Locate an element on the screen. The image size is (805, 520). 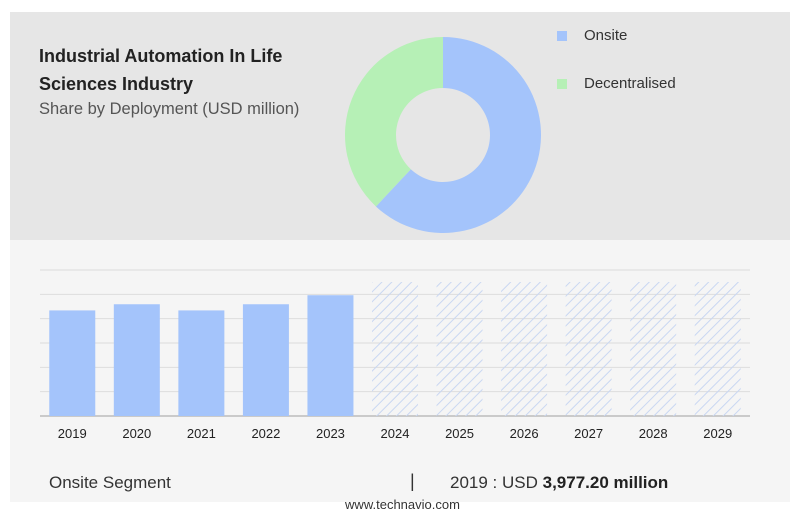
donut-slice-onsite is located at coordinates (458, 135).